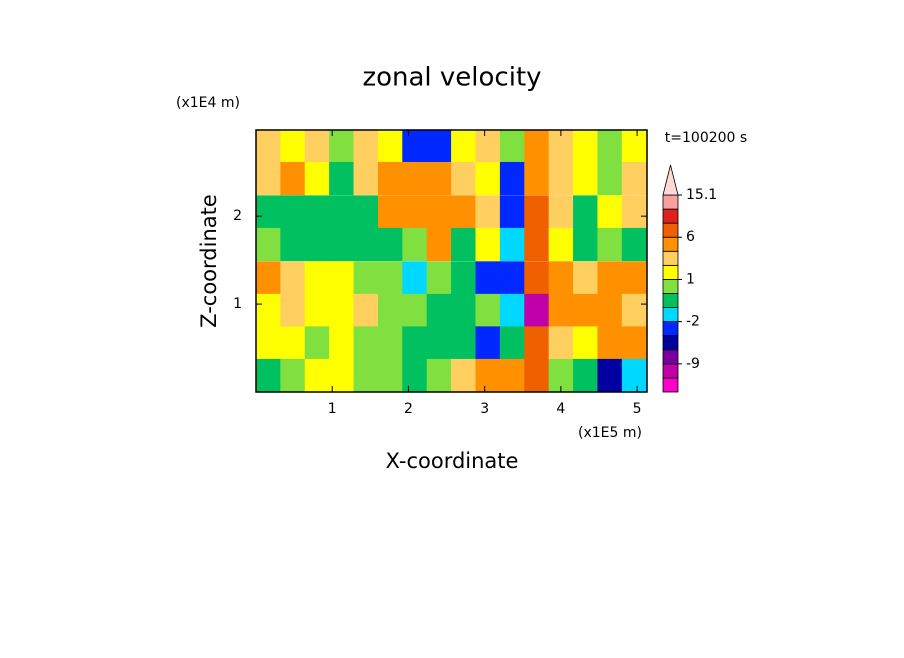 The width and height of the screenshot is (904, 658). What do you see at coordinates (670, 180) in the screenshot?
I see `colorbar-extend` at bounding box center [670, 180].